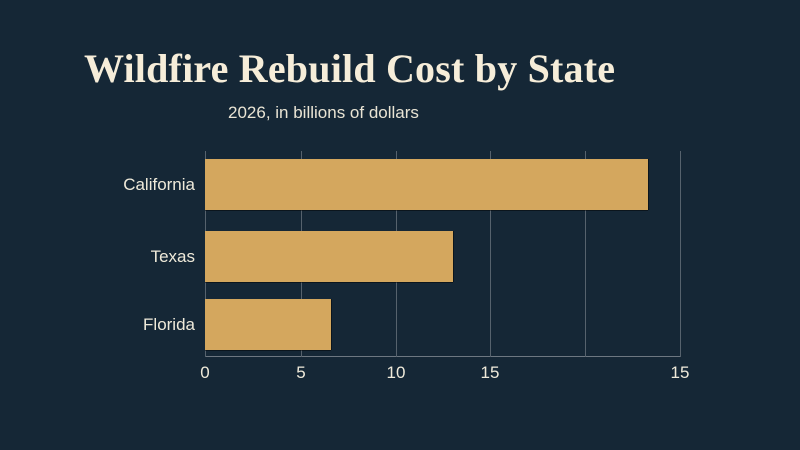 Image resolution: width=800 pixels, height=450 pixels. What do you see at coordinates (205, 372) in the screenshot?
I see `x-tick-label-0: 0` at bounding box center [205, 372].